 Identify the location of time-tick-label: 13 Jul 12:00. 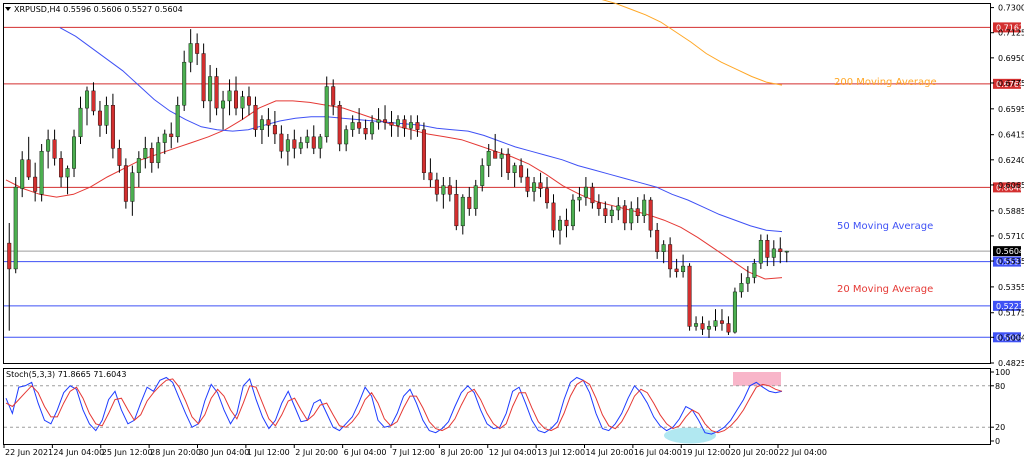
(561, 452).